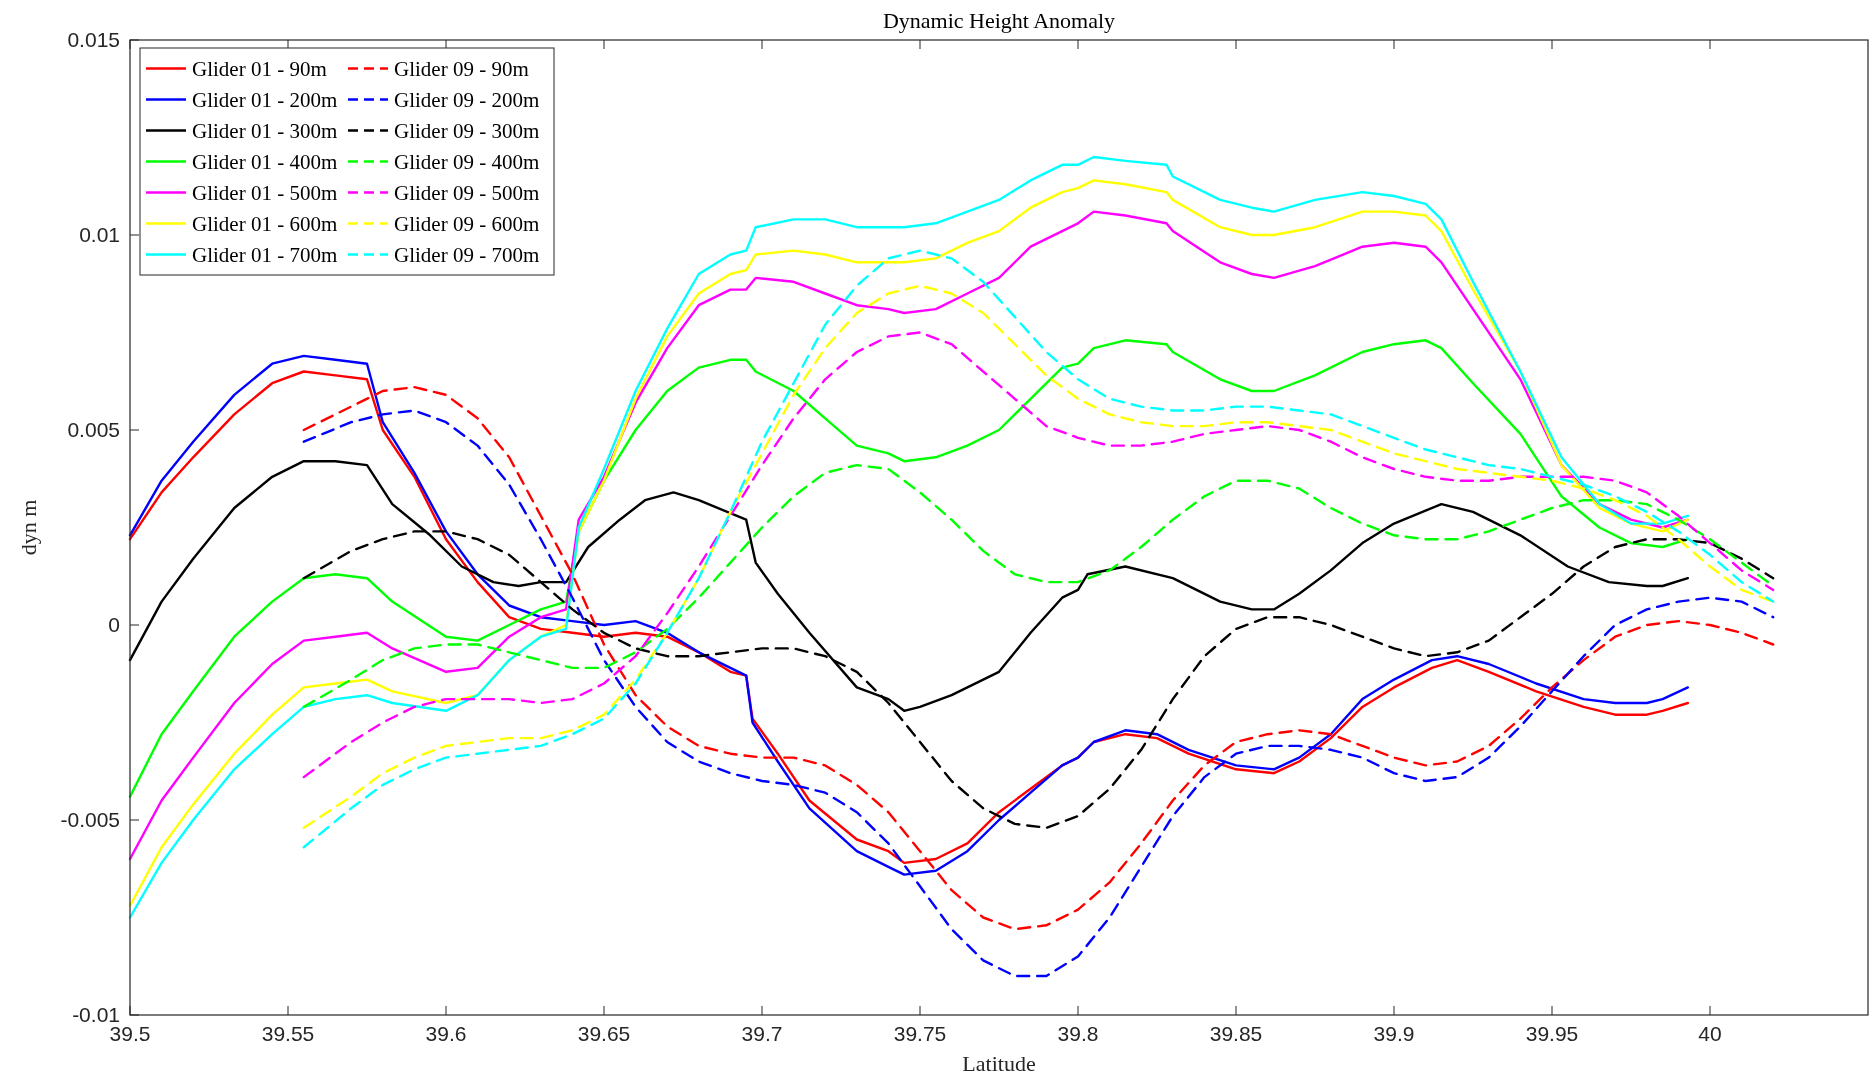 The height and width of the screenshot is (1081, 1872). What do you see at coordinates (446, 1033) in the screenshot?
I see `x-tick-label: 39.6` at bounding box center [446, 1033].